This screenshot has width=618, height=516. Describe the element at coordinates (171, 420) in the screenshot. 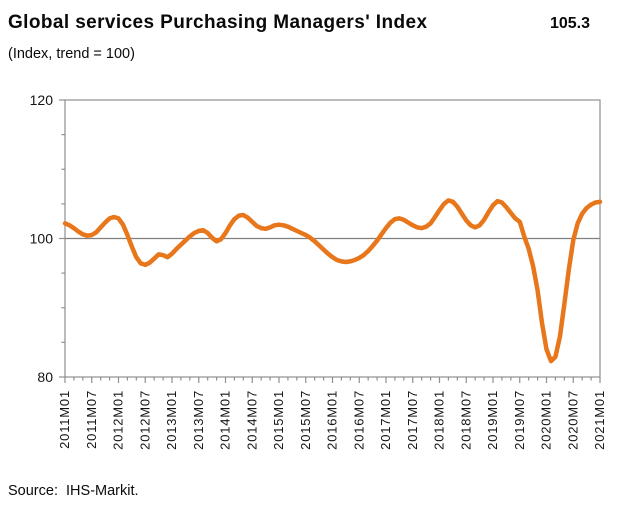

I see `x-axis-tick-label: 2013M01` at that location.